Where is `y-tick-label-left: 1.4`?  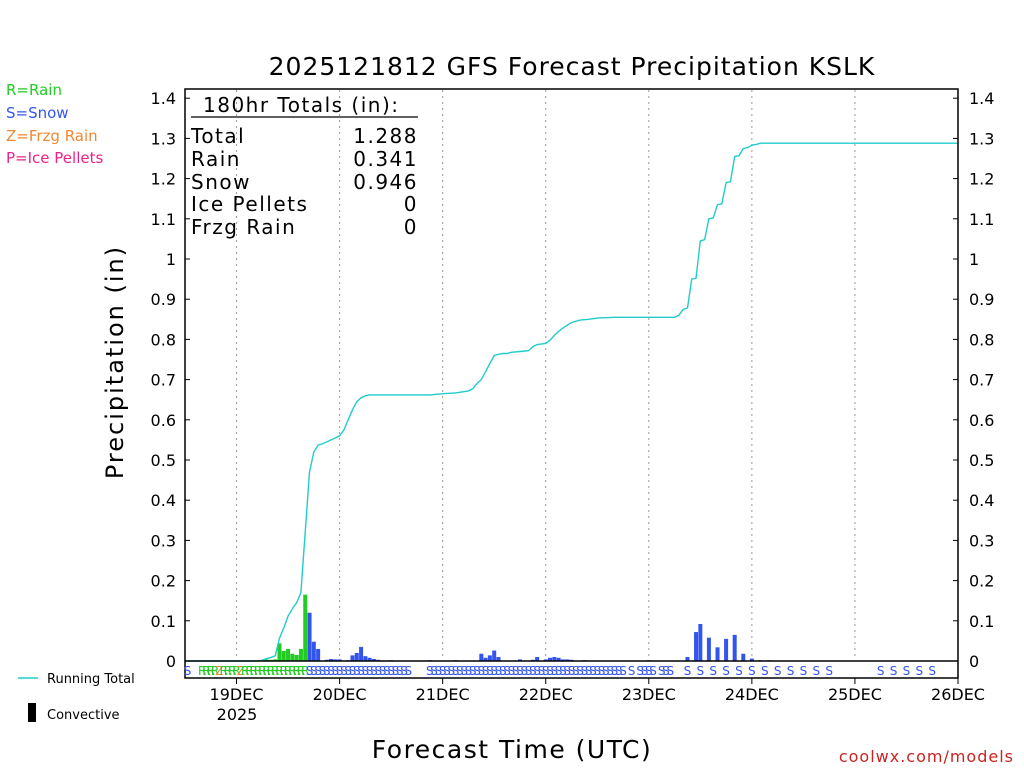 y-tick-label-left: 1.4 is located at coordinates (163, 98).